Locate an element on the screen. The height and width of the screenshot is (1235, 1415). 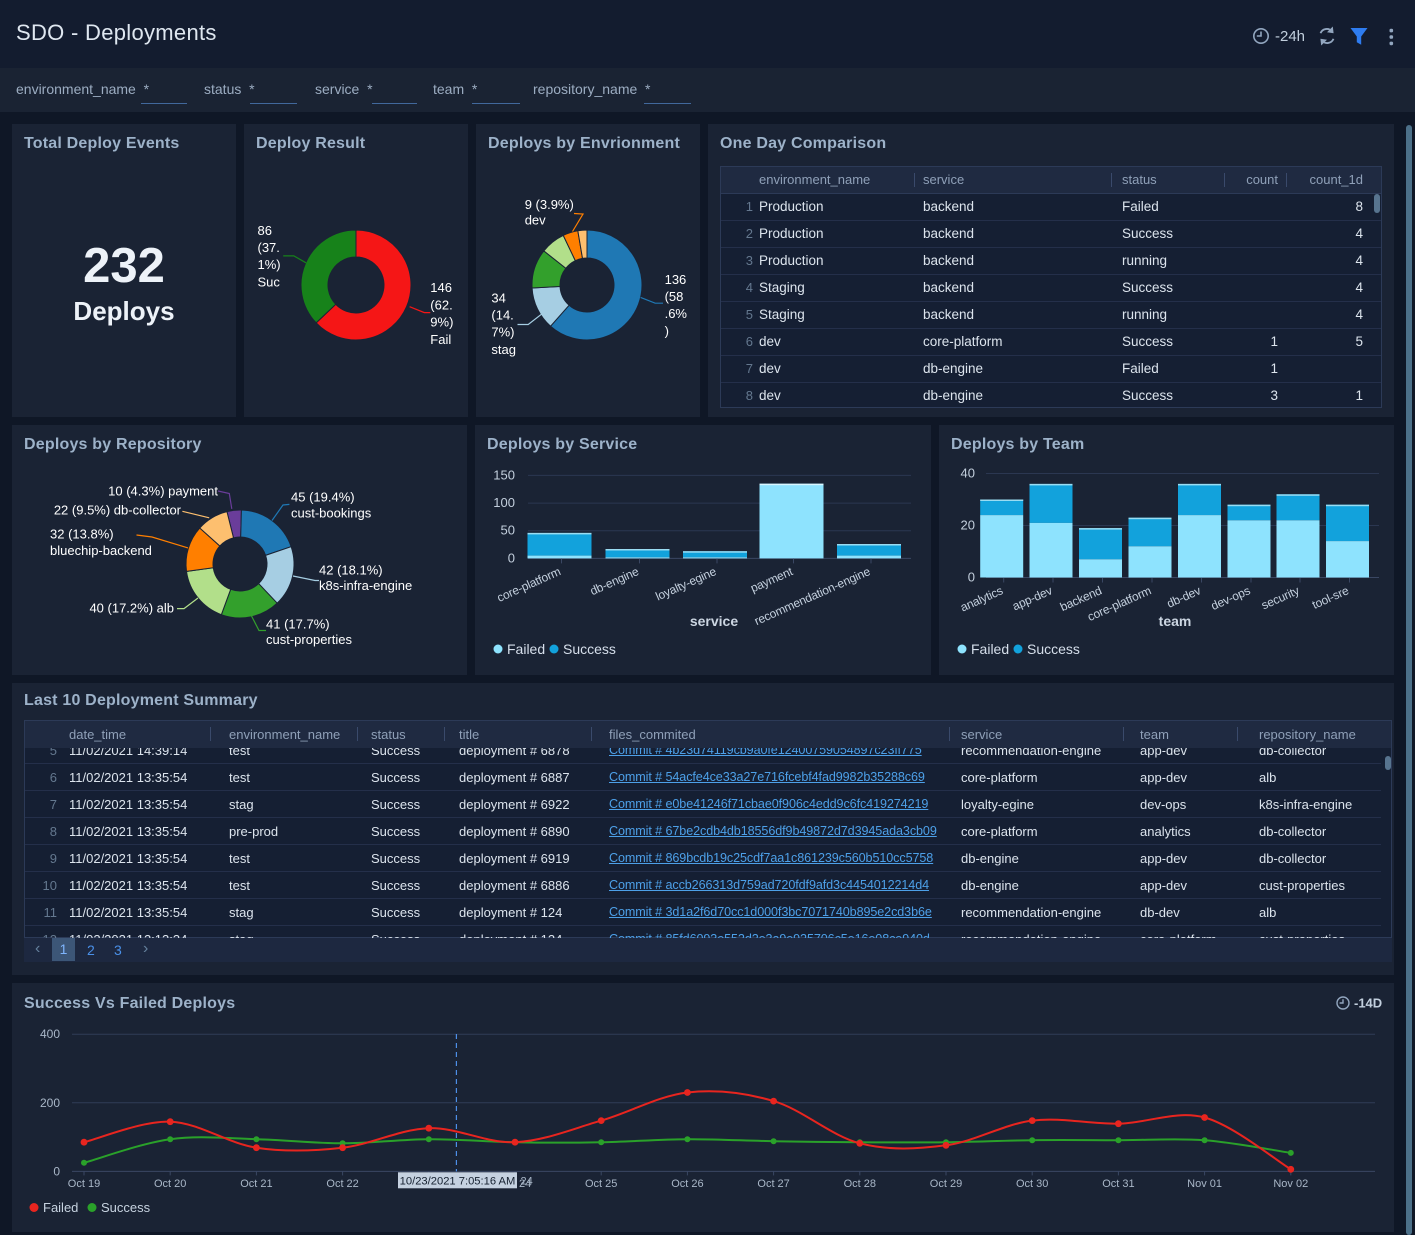
svg-text: 136 is located at coordinates (676, 279).